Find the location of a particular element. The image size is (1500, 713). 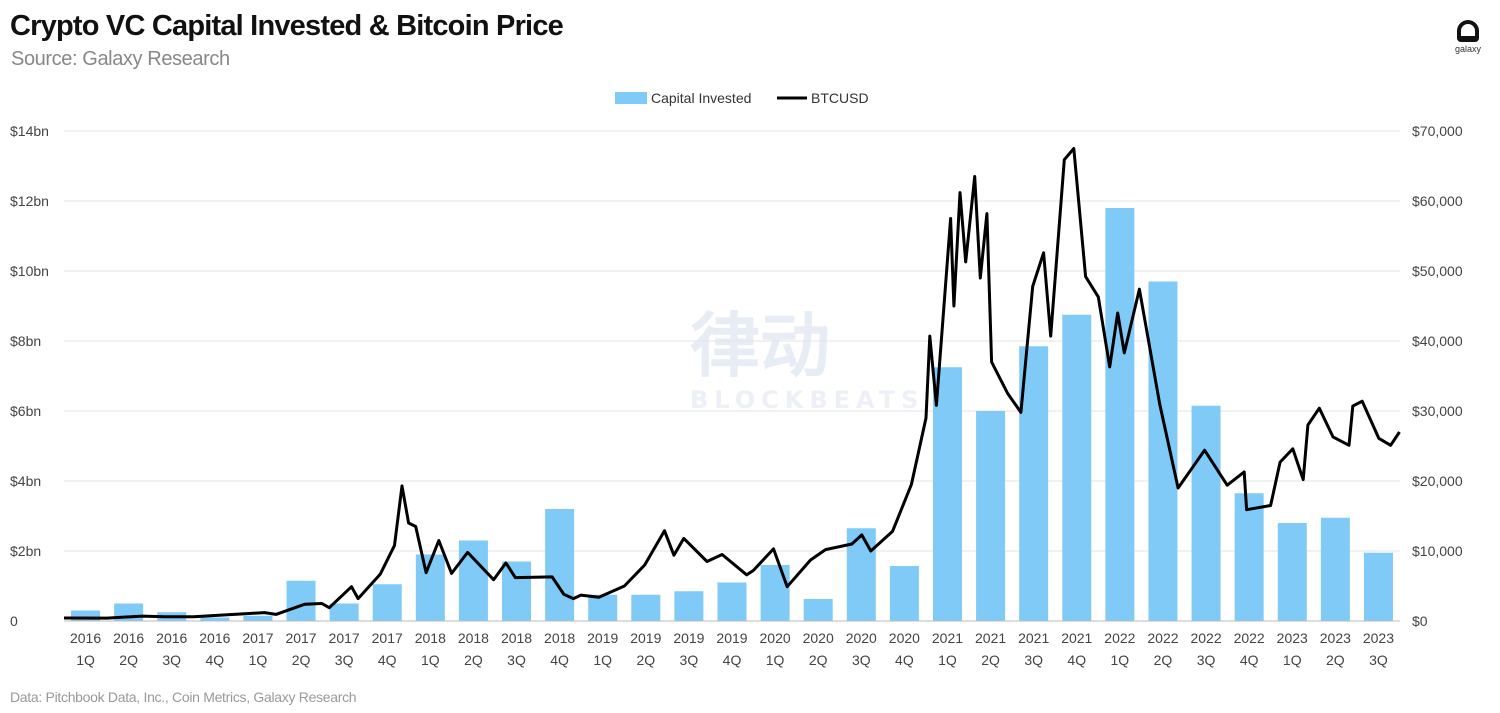

galaxy-logo: galaxy is located at coordinates (1468, 37).